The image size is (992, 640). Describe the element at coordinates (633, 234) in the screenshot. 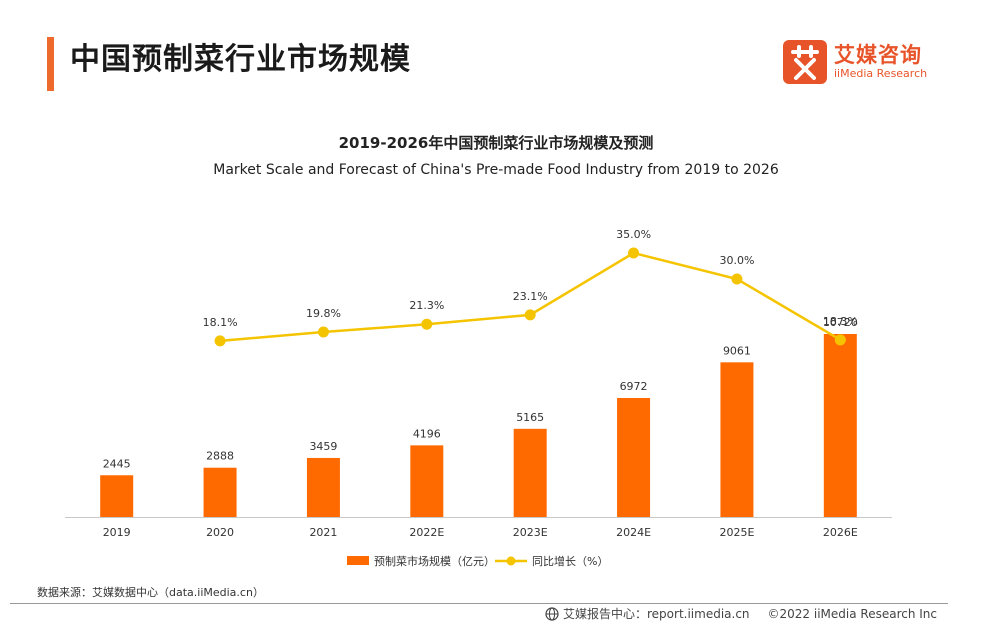

I see `growth-label-2024E: 35.0%` at that location.